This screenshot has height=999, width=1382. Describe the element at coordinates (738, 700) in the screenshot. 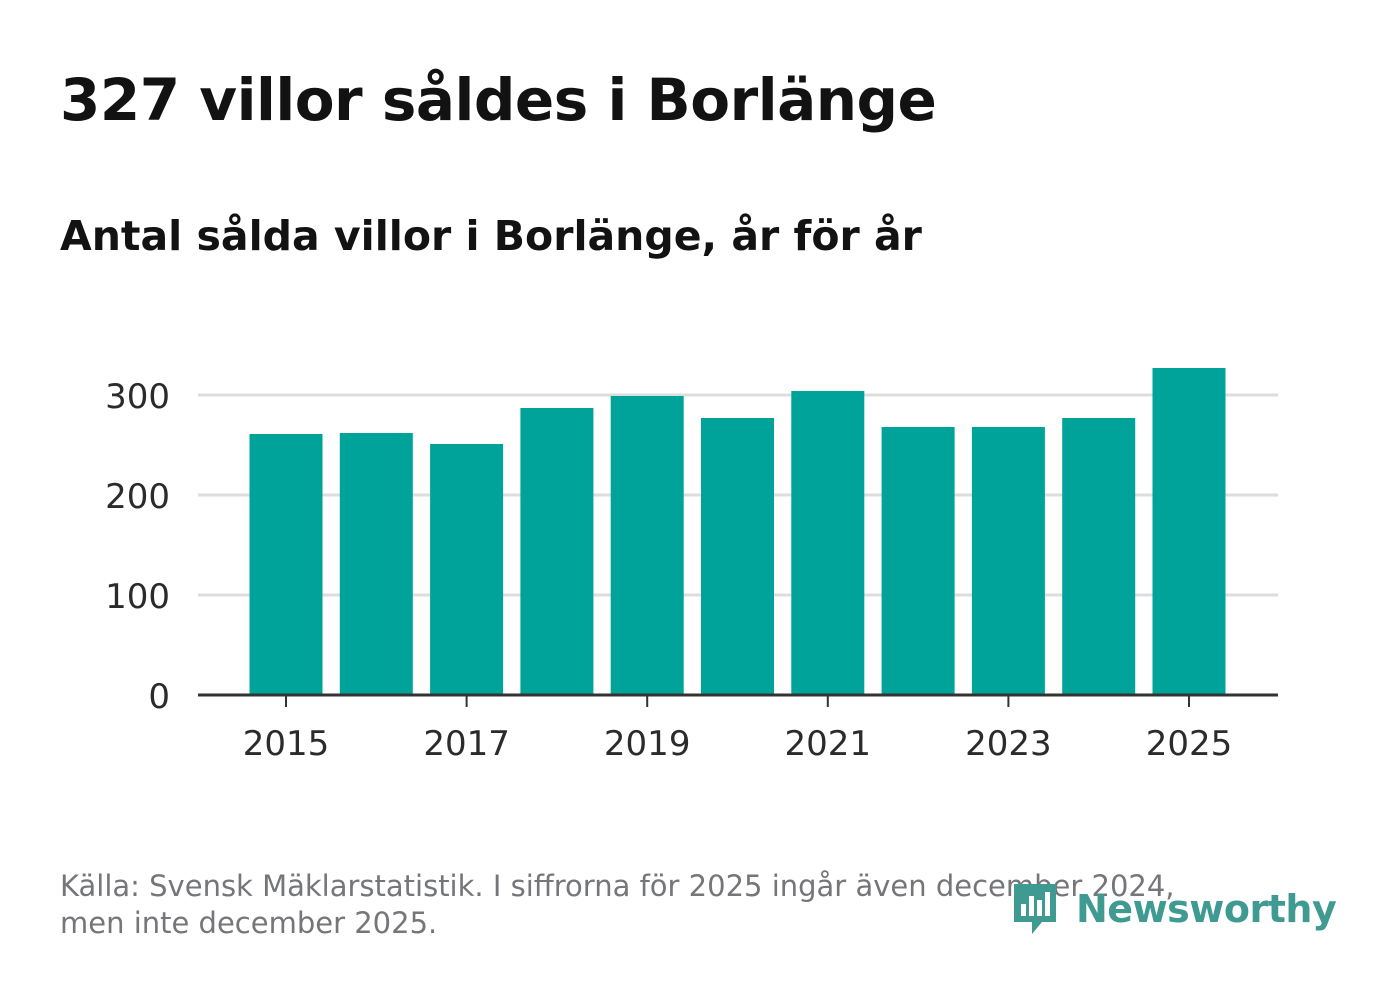

I see `x-axis` at that location.